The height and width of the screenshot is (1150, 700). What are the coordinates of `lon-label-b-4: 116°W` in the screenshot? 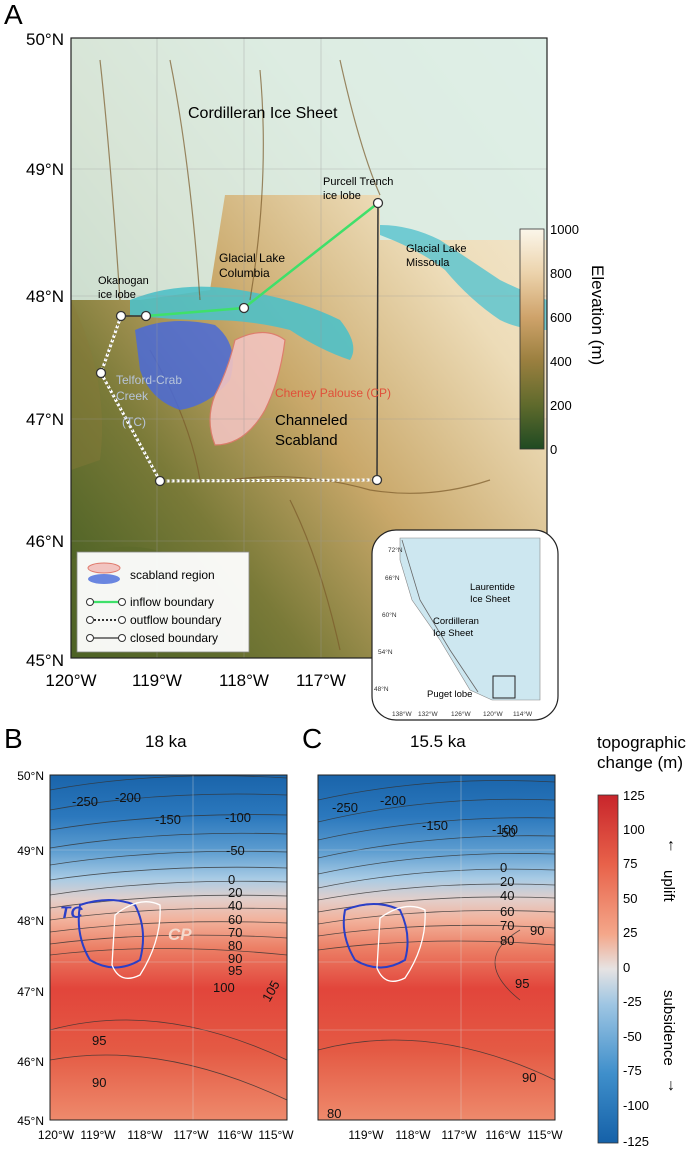 It's located at (235, 1135).